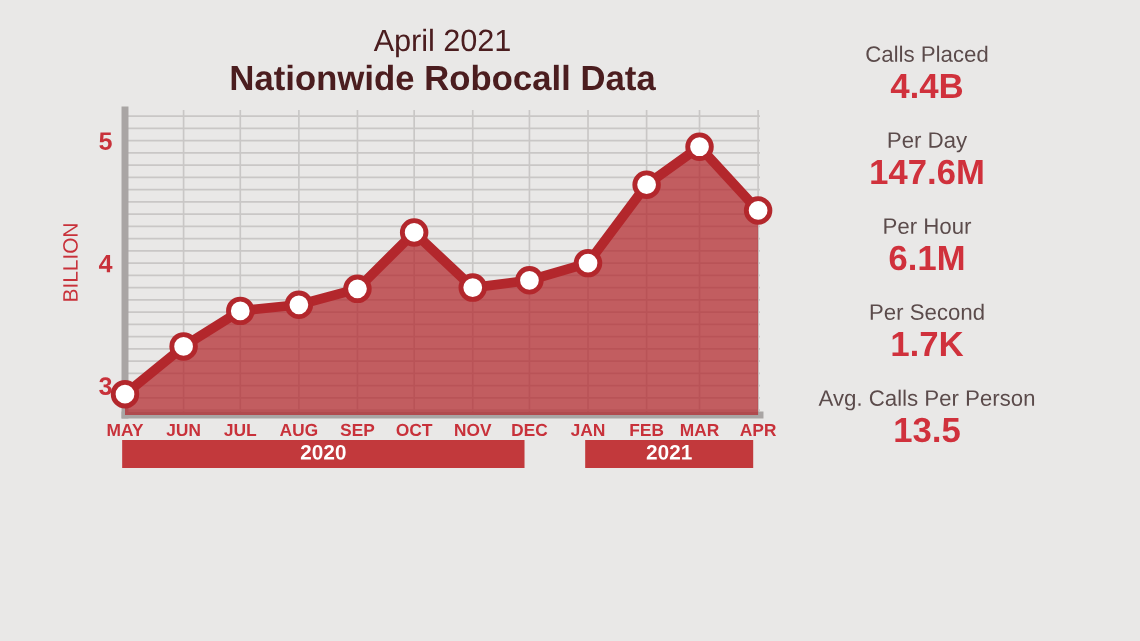 This screenshot has width=1140, height=641. What do you see at coordinates (530, 430) in the screenshot?
I see `x-tick-label: DEC` at bounding box center [530, 430].